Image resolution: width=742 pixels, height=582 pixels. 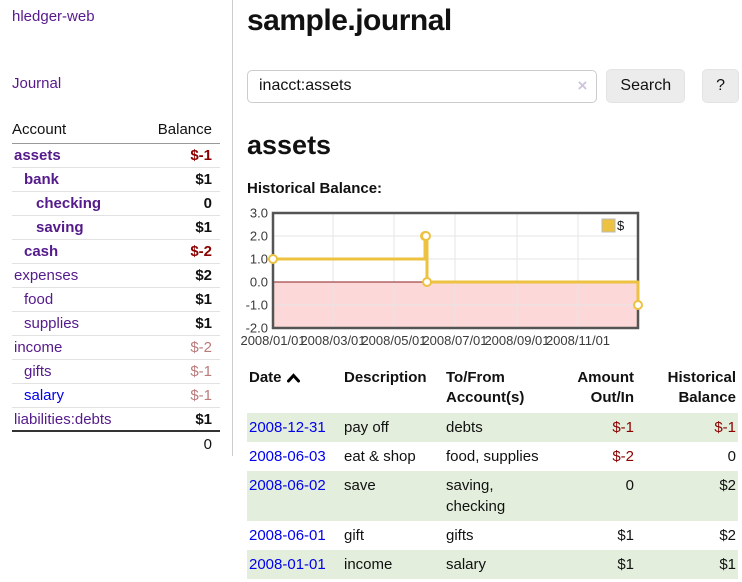 I want to click on column-header-description: Description, so click(x=385, y=377).